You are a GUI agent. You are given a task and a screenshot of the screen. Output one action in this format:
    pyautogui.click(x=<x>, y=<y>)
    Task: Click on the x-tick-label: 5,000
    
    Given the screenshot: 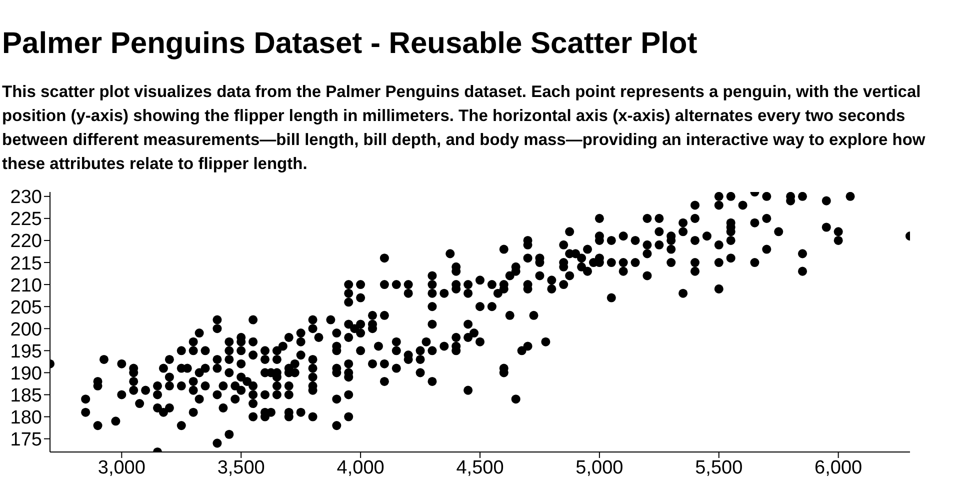 What is the action you would take?
    pyautogui.click(x=600, y=467)
    